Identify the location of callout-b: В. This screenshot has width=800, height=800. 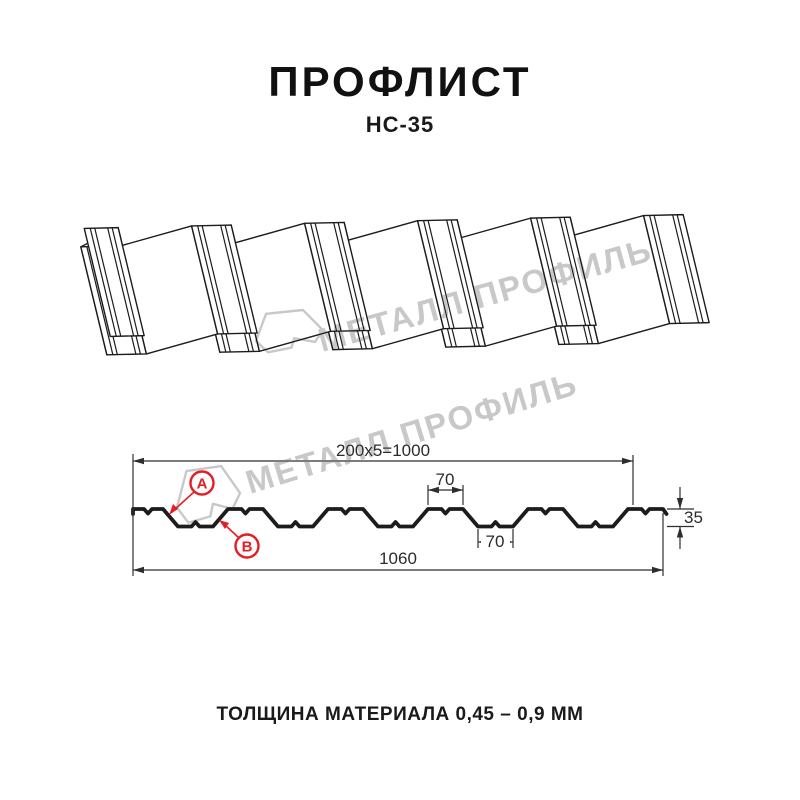
(239, 539).